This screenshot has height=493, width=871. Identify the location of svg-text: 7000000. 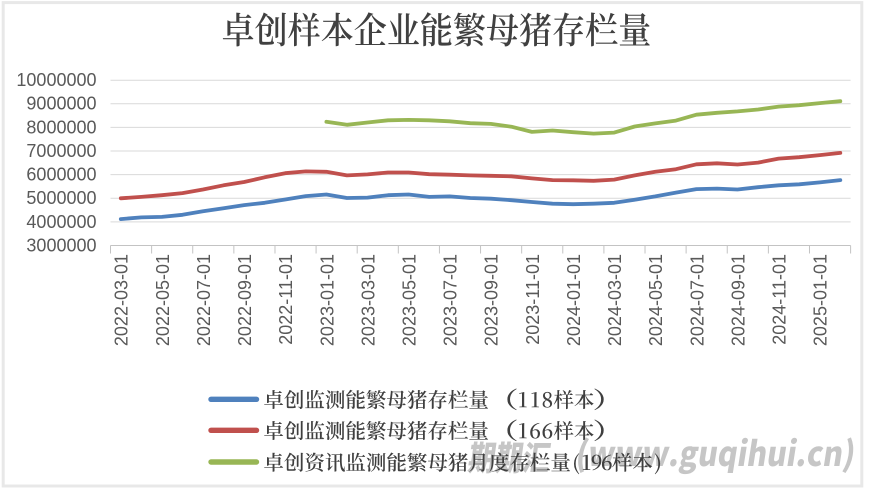
(61, 151).